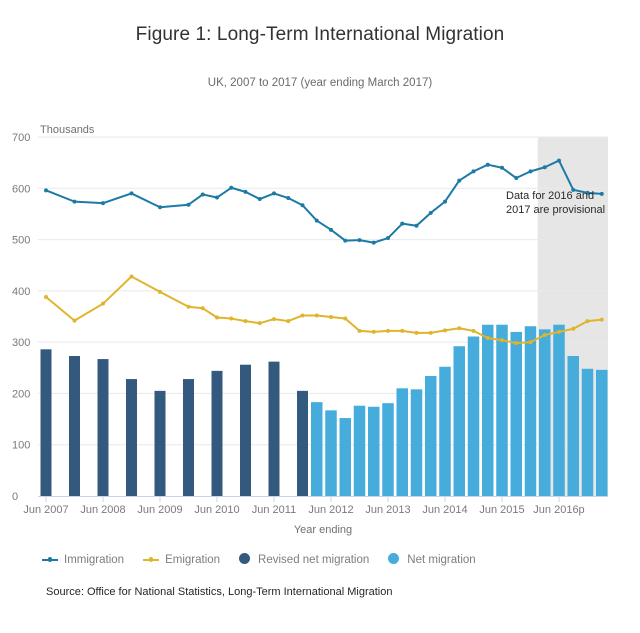  What do you see at coordinates (501, 510) in the screenshot?
I see `x-tick-label: Jun 2015` at bounding box center [501, 510].